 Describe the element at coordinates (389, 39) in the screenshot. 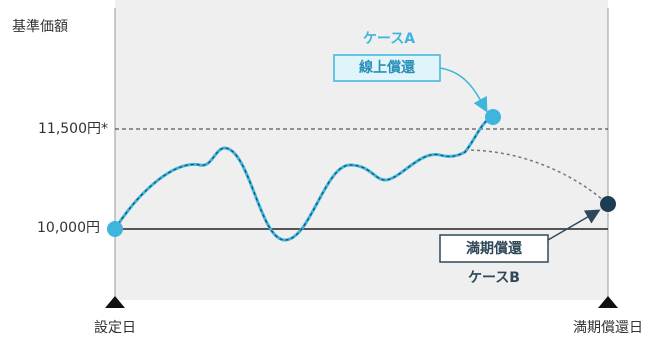

I see `case-a-title: ケースA` at that location.